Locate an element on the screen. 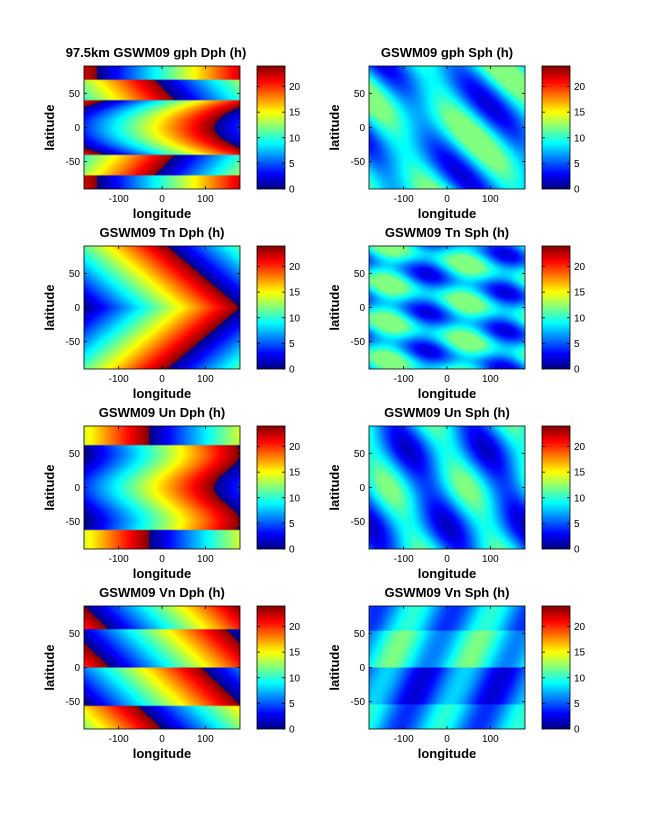  chart-title: GSWM09 Un Sph (h) is located at coordinates (447, 412).